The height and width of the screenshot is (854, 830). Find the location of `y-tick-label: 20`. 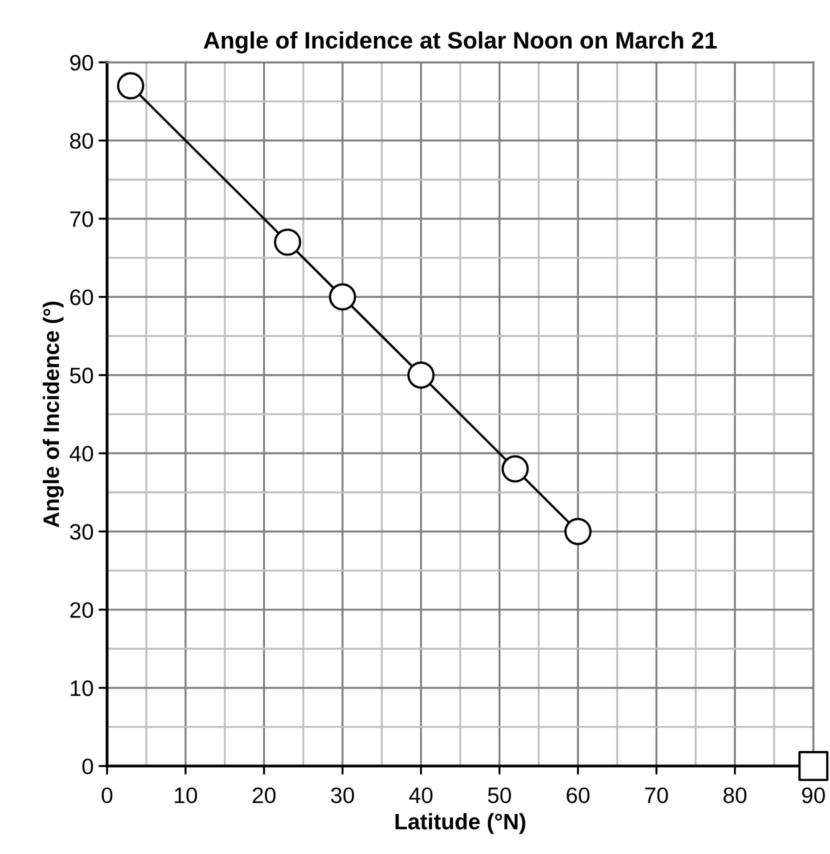

y-tick-label: 20 is located at coordinates (82, 610).